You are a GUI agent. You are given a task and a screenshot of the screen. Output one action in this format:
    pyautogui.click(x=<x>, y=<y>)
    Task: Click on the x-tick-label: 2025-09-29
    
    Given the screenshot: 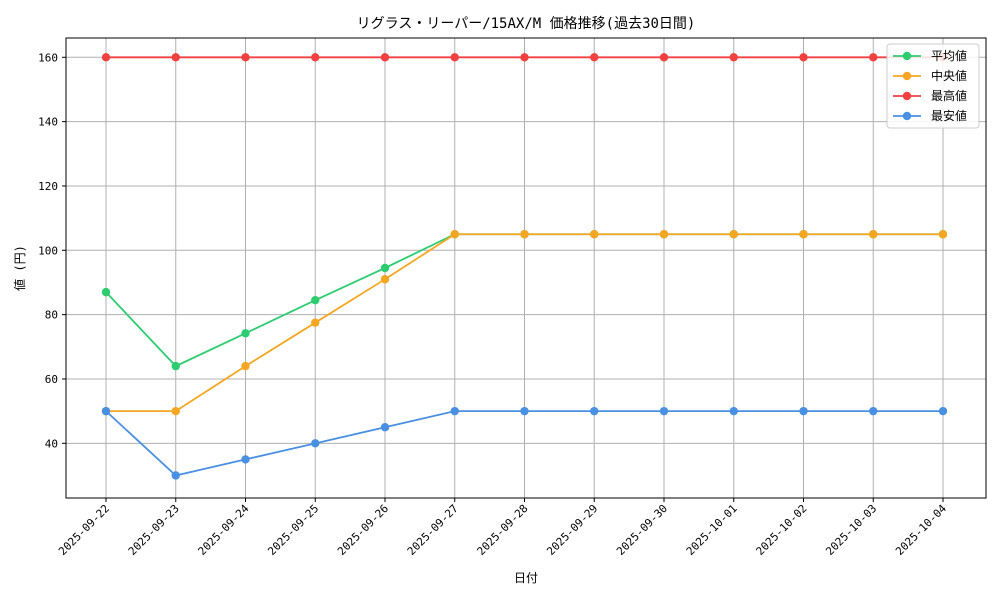 What is the action you would take?
    pyautogui.click(x=572, y=530)
    